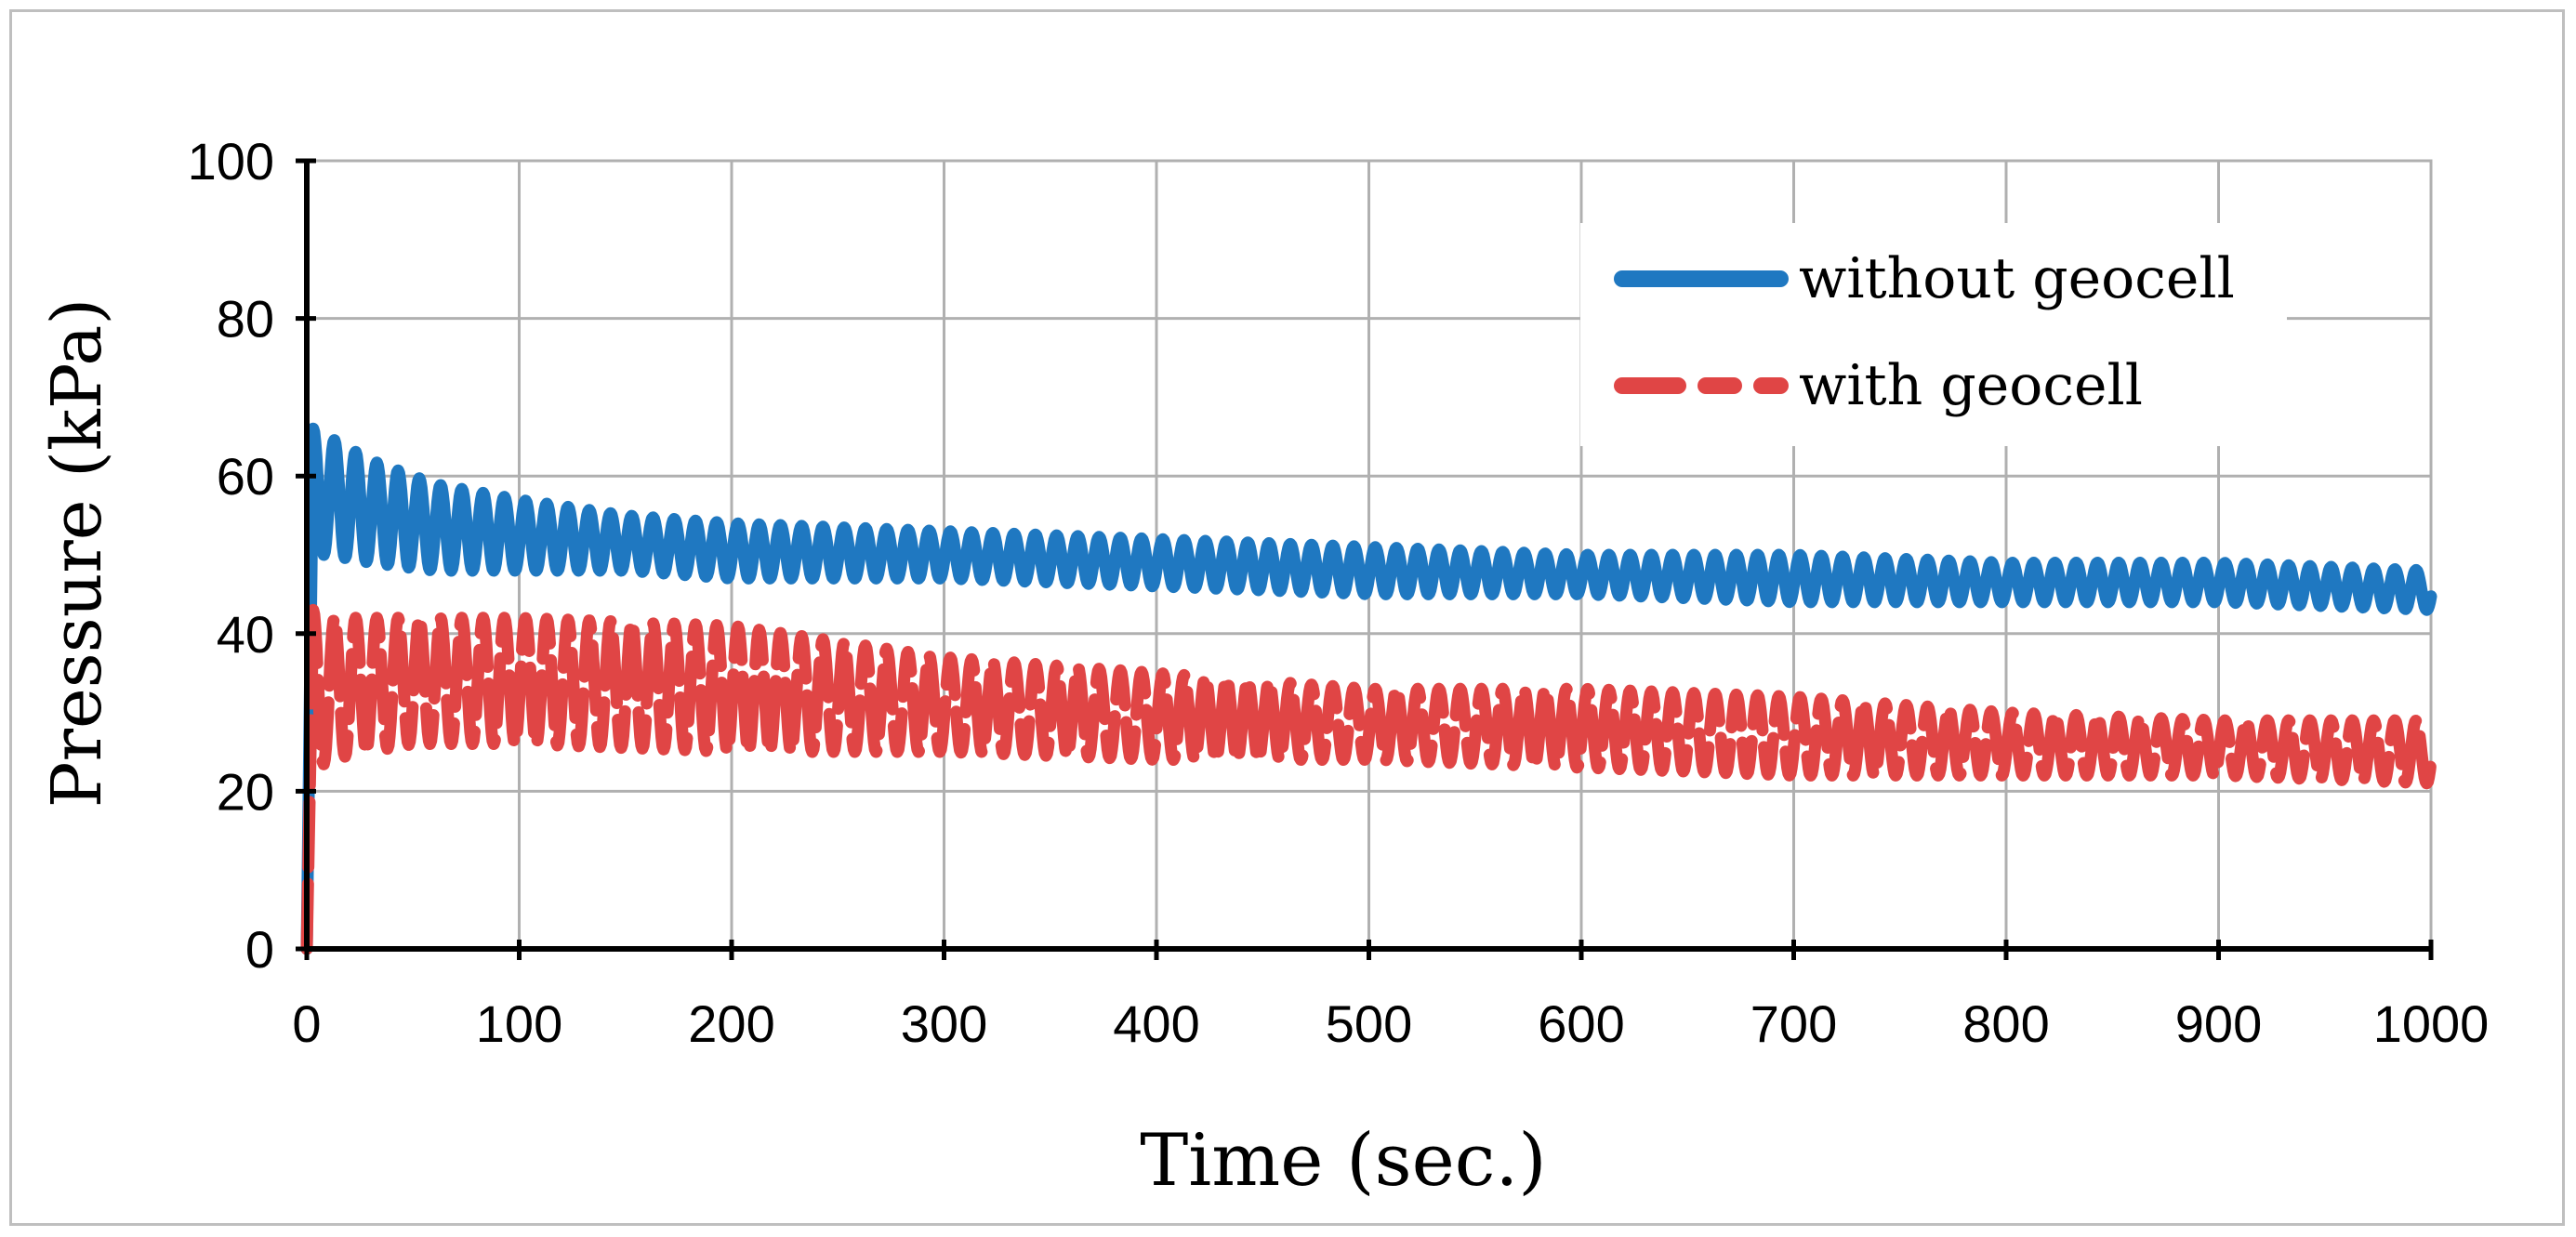  I want to click on x-tick-label-700: 700, so click(1793, 1023).